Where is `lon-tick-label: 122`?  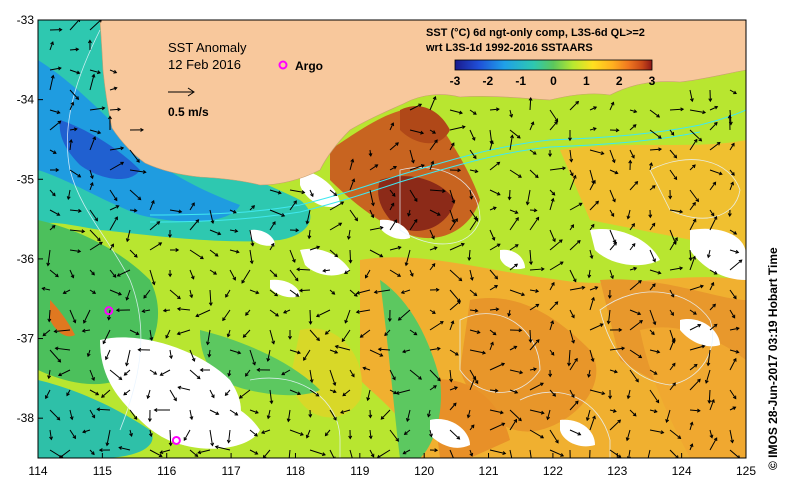
lon-tick-label: 122 is located at coordinates (553, 471).